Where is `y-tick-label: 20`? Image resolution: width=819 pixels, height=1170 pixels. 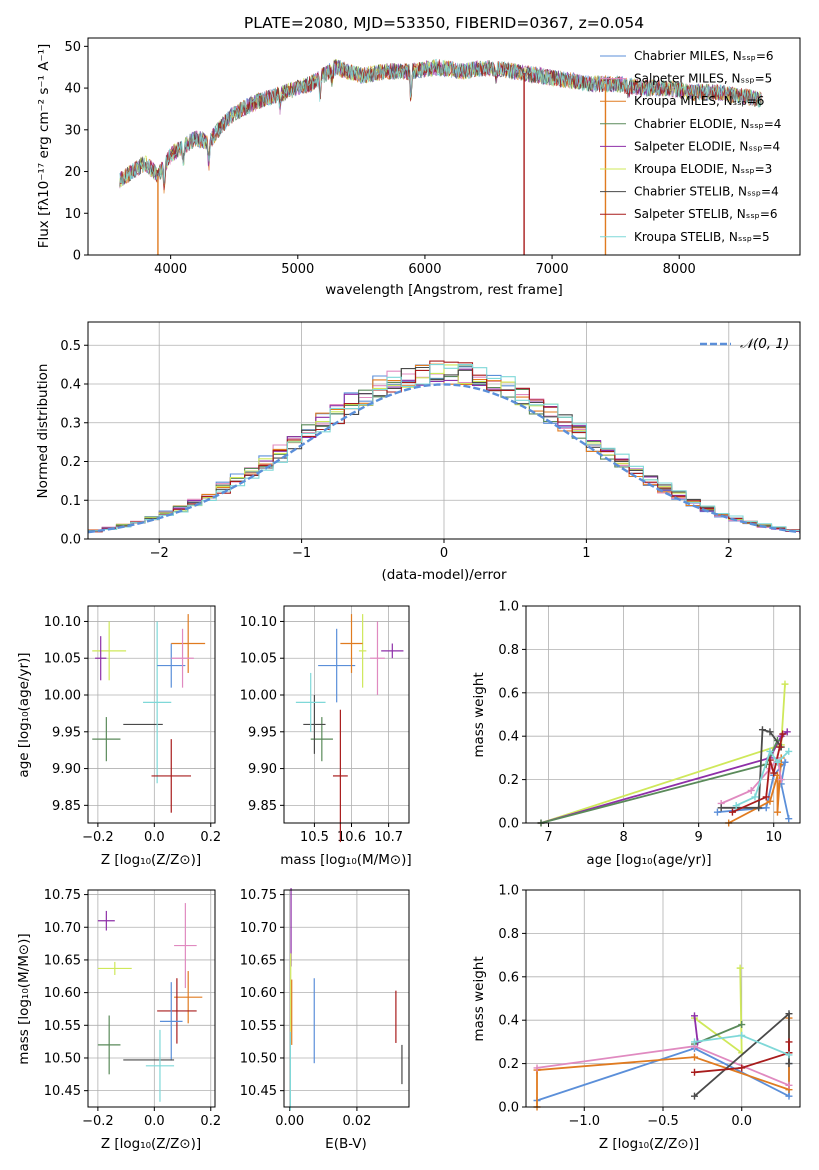
y-tick-label: 20 is located at coordinates (72, 172).